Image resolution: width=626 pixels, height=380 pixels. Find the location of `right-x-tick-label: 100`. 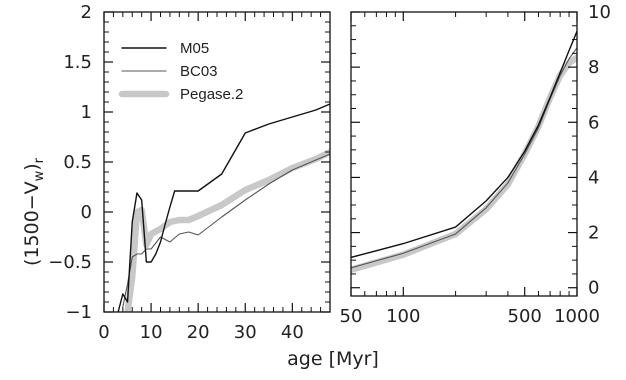

right-x-tick-label: 100 is located at coordinates (403, 316).